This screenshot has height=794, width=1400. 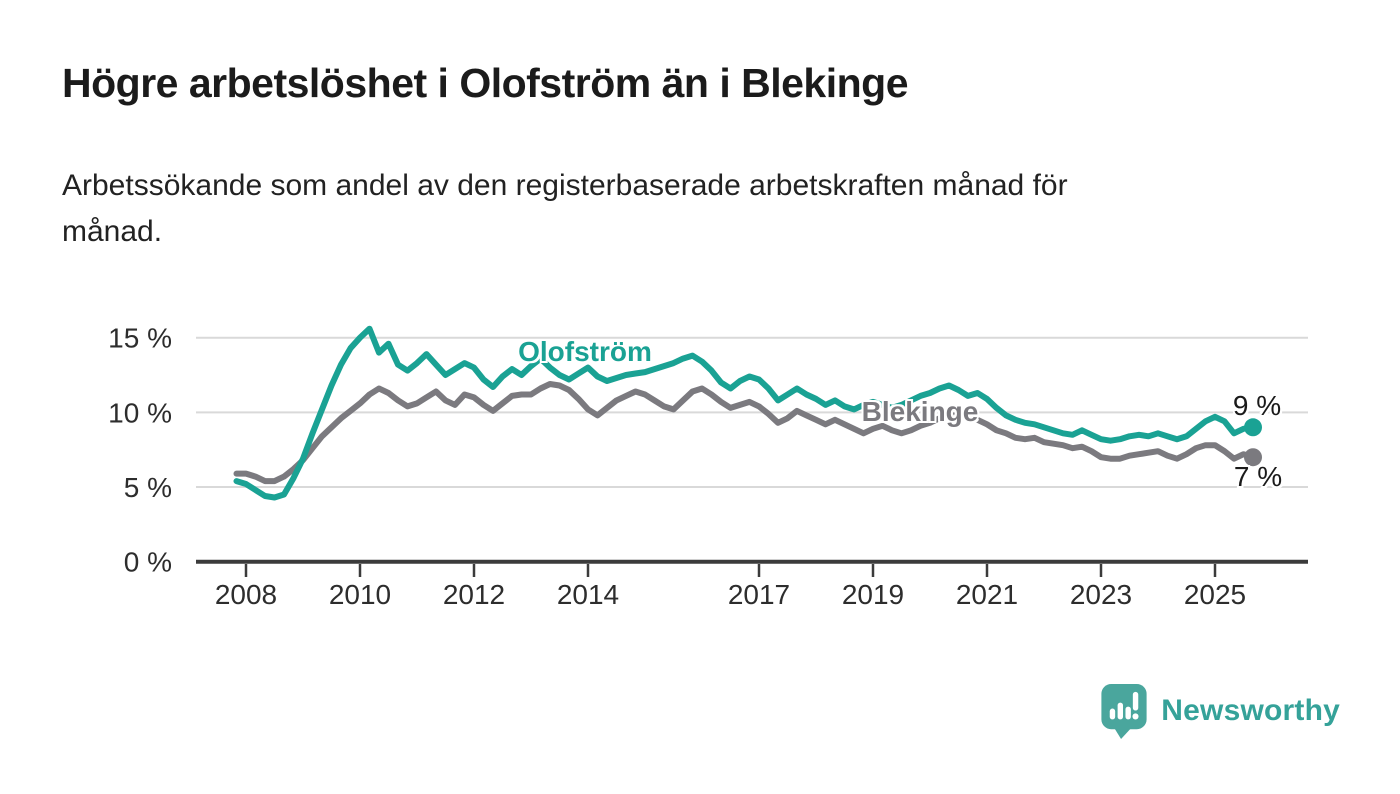 I want to click on end-value-label-blekinge: 7 %, so click(x=1258, y=476).